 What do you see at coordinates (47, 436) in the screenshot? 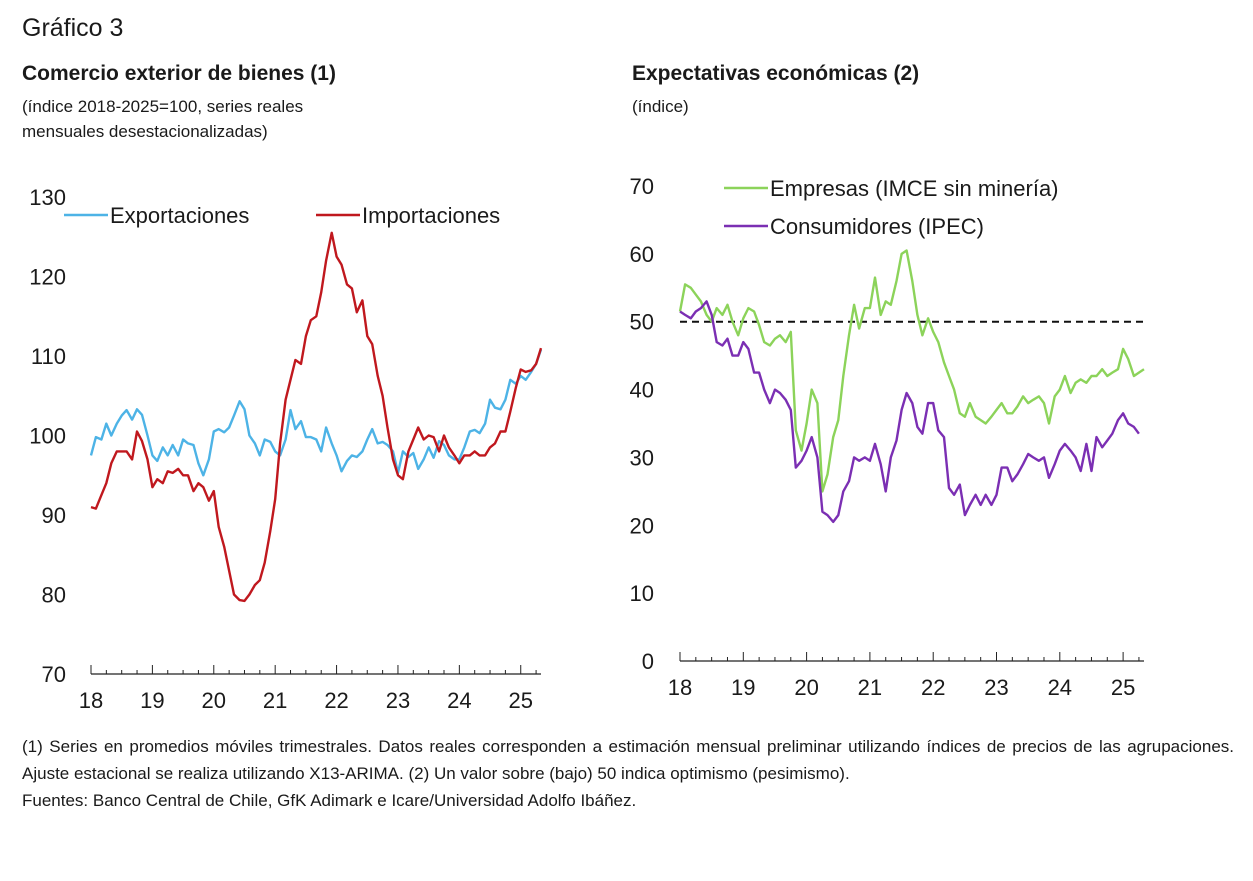
I see `y-tick-label: 100` at bounding box center [47, 436].